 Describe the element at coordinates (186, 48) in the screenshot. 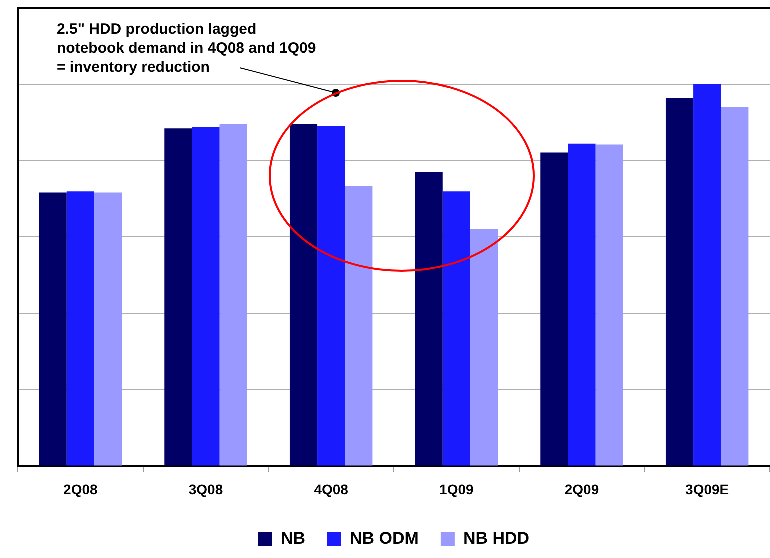

I see `text: 2.5" HDD production lagged notebook demand in 4Q08 and 1Q09 = inventory reduction` at that location.